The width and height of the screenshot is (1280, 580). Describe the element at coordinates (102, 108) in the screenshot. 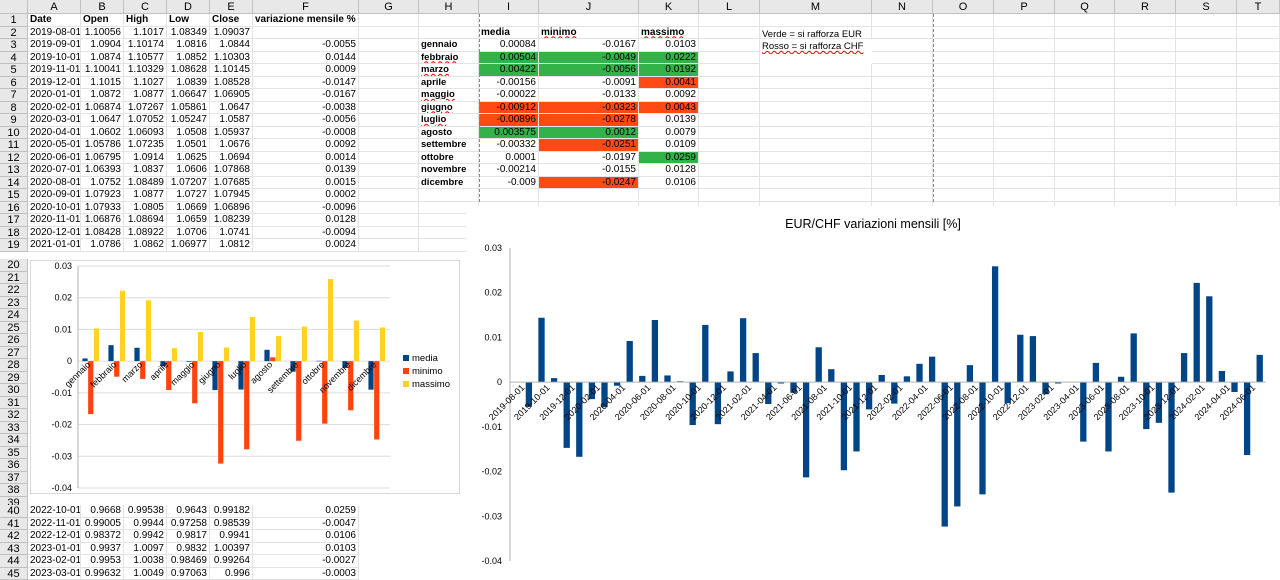

I see `data-cell: 1.06874` at that location.